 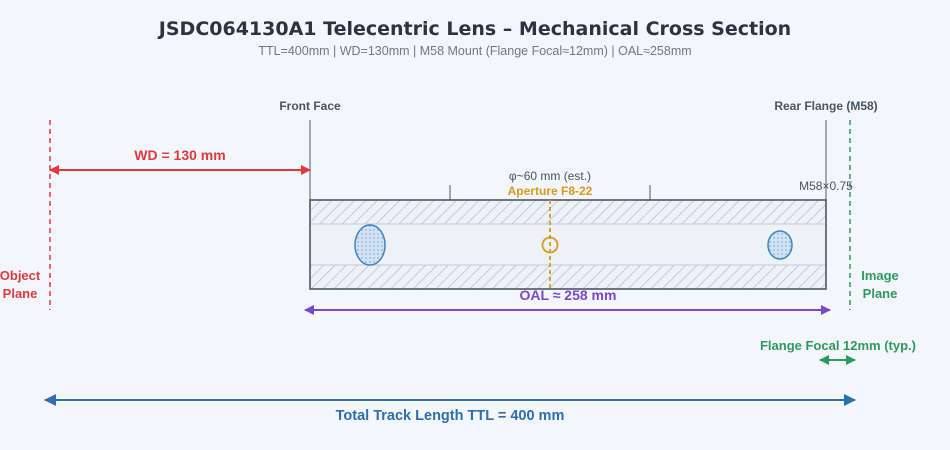 I want to click on lens-body-outline, so click(x=568, y=244).